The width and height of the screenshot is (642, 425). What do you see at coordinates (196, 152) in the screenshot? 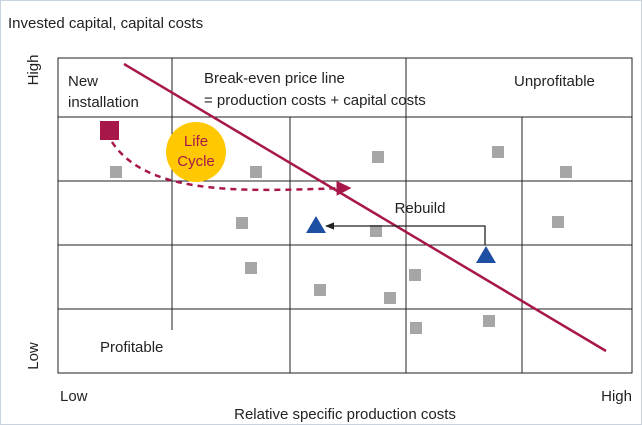
I see `life-cycle-circle` at bounding box center [196, 152].